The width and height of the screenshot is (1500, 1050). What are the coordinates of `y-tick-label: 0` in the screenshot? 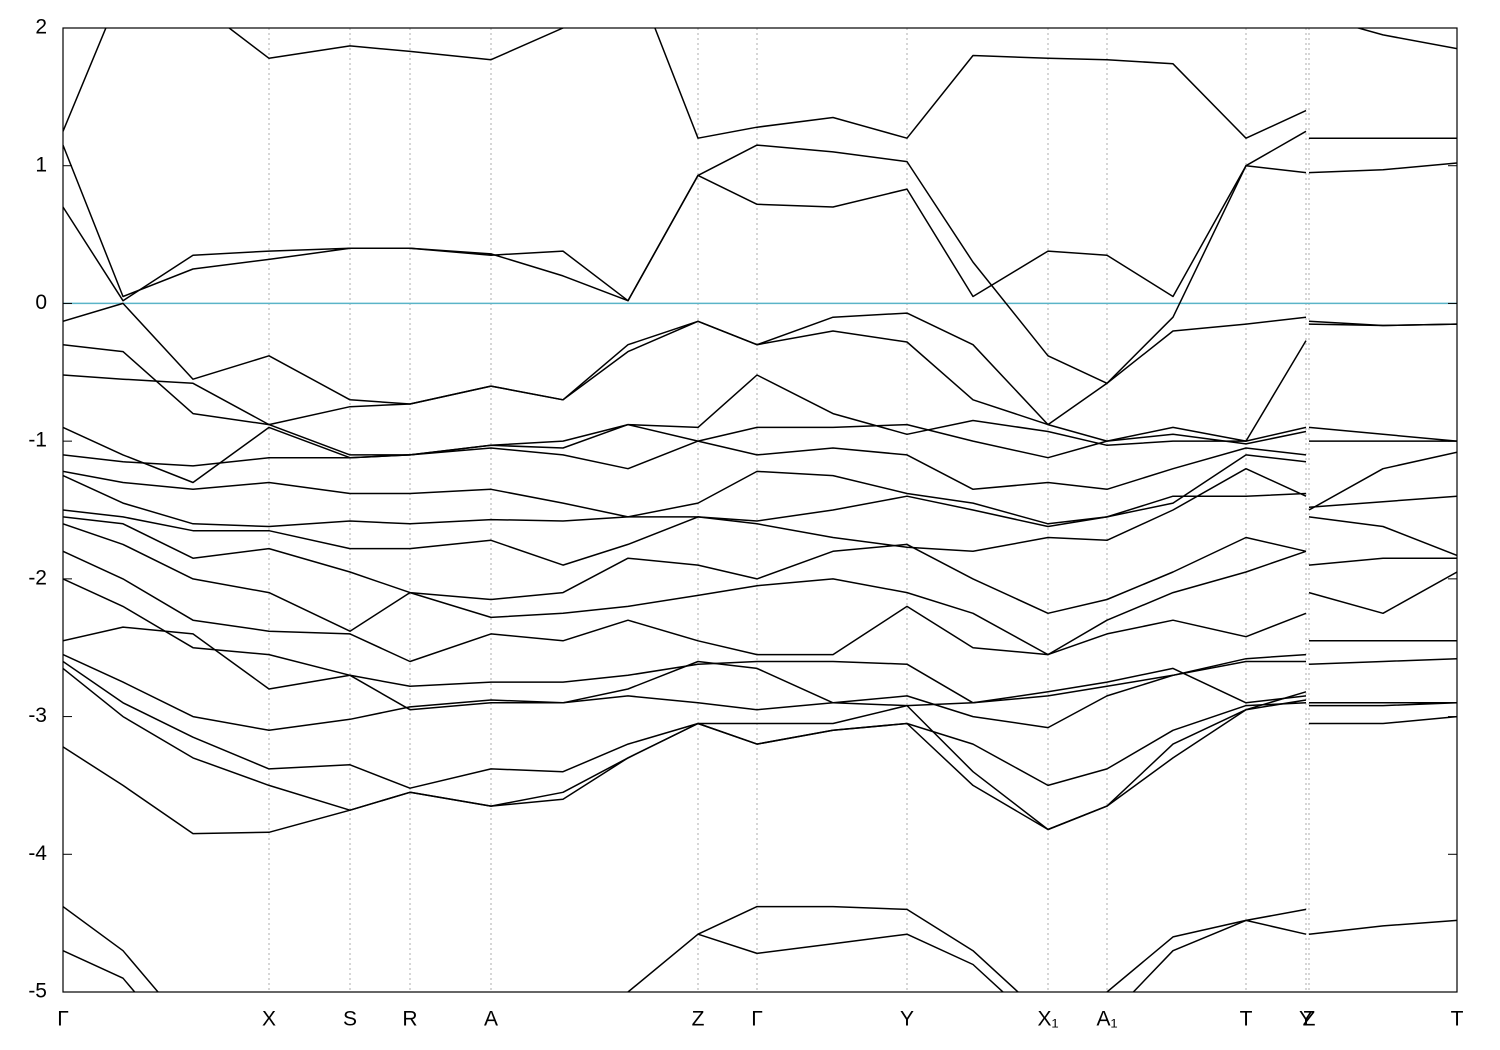 It's located at (41, 302).